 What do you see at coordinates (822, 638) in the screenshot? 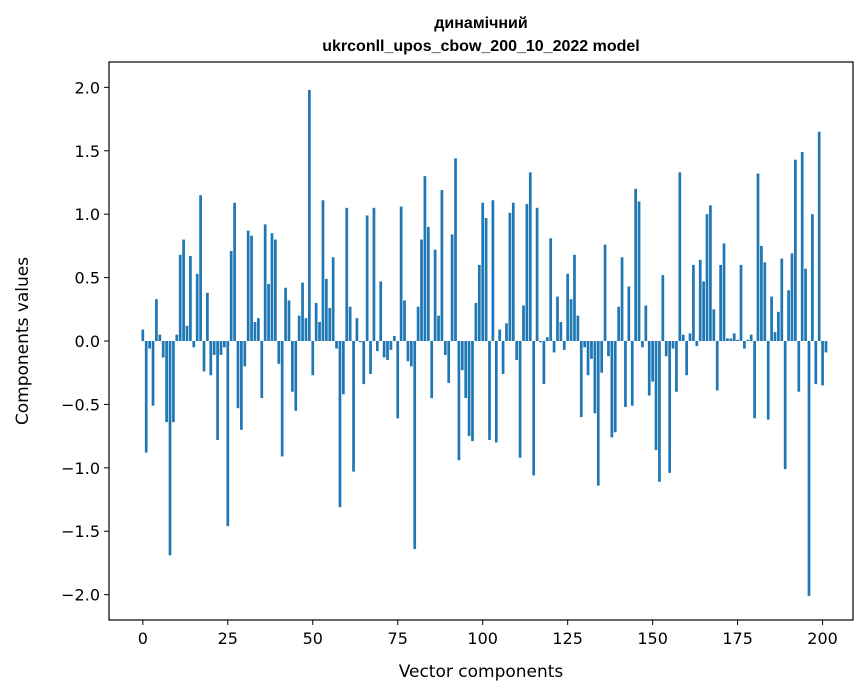
I see `x-tick-label: 200` at bounding box center [822, 638].